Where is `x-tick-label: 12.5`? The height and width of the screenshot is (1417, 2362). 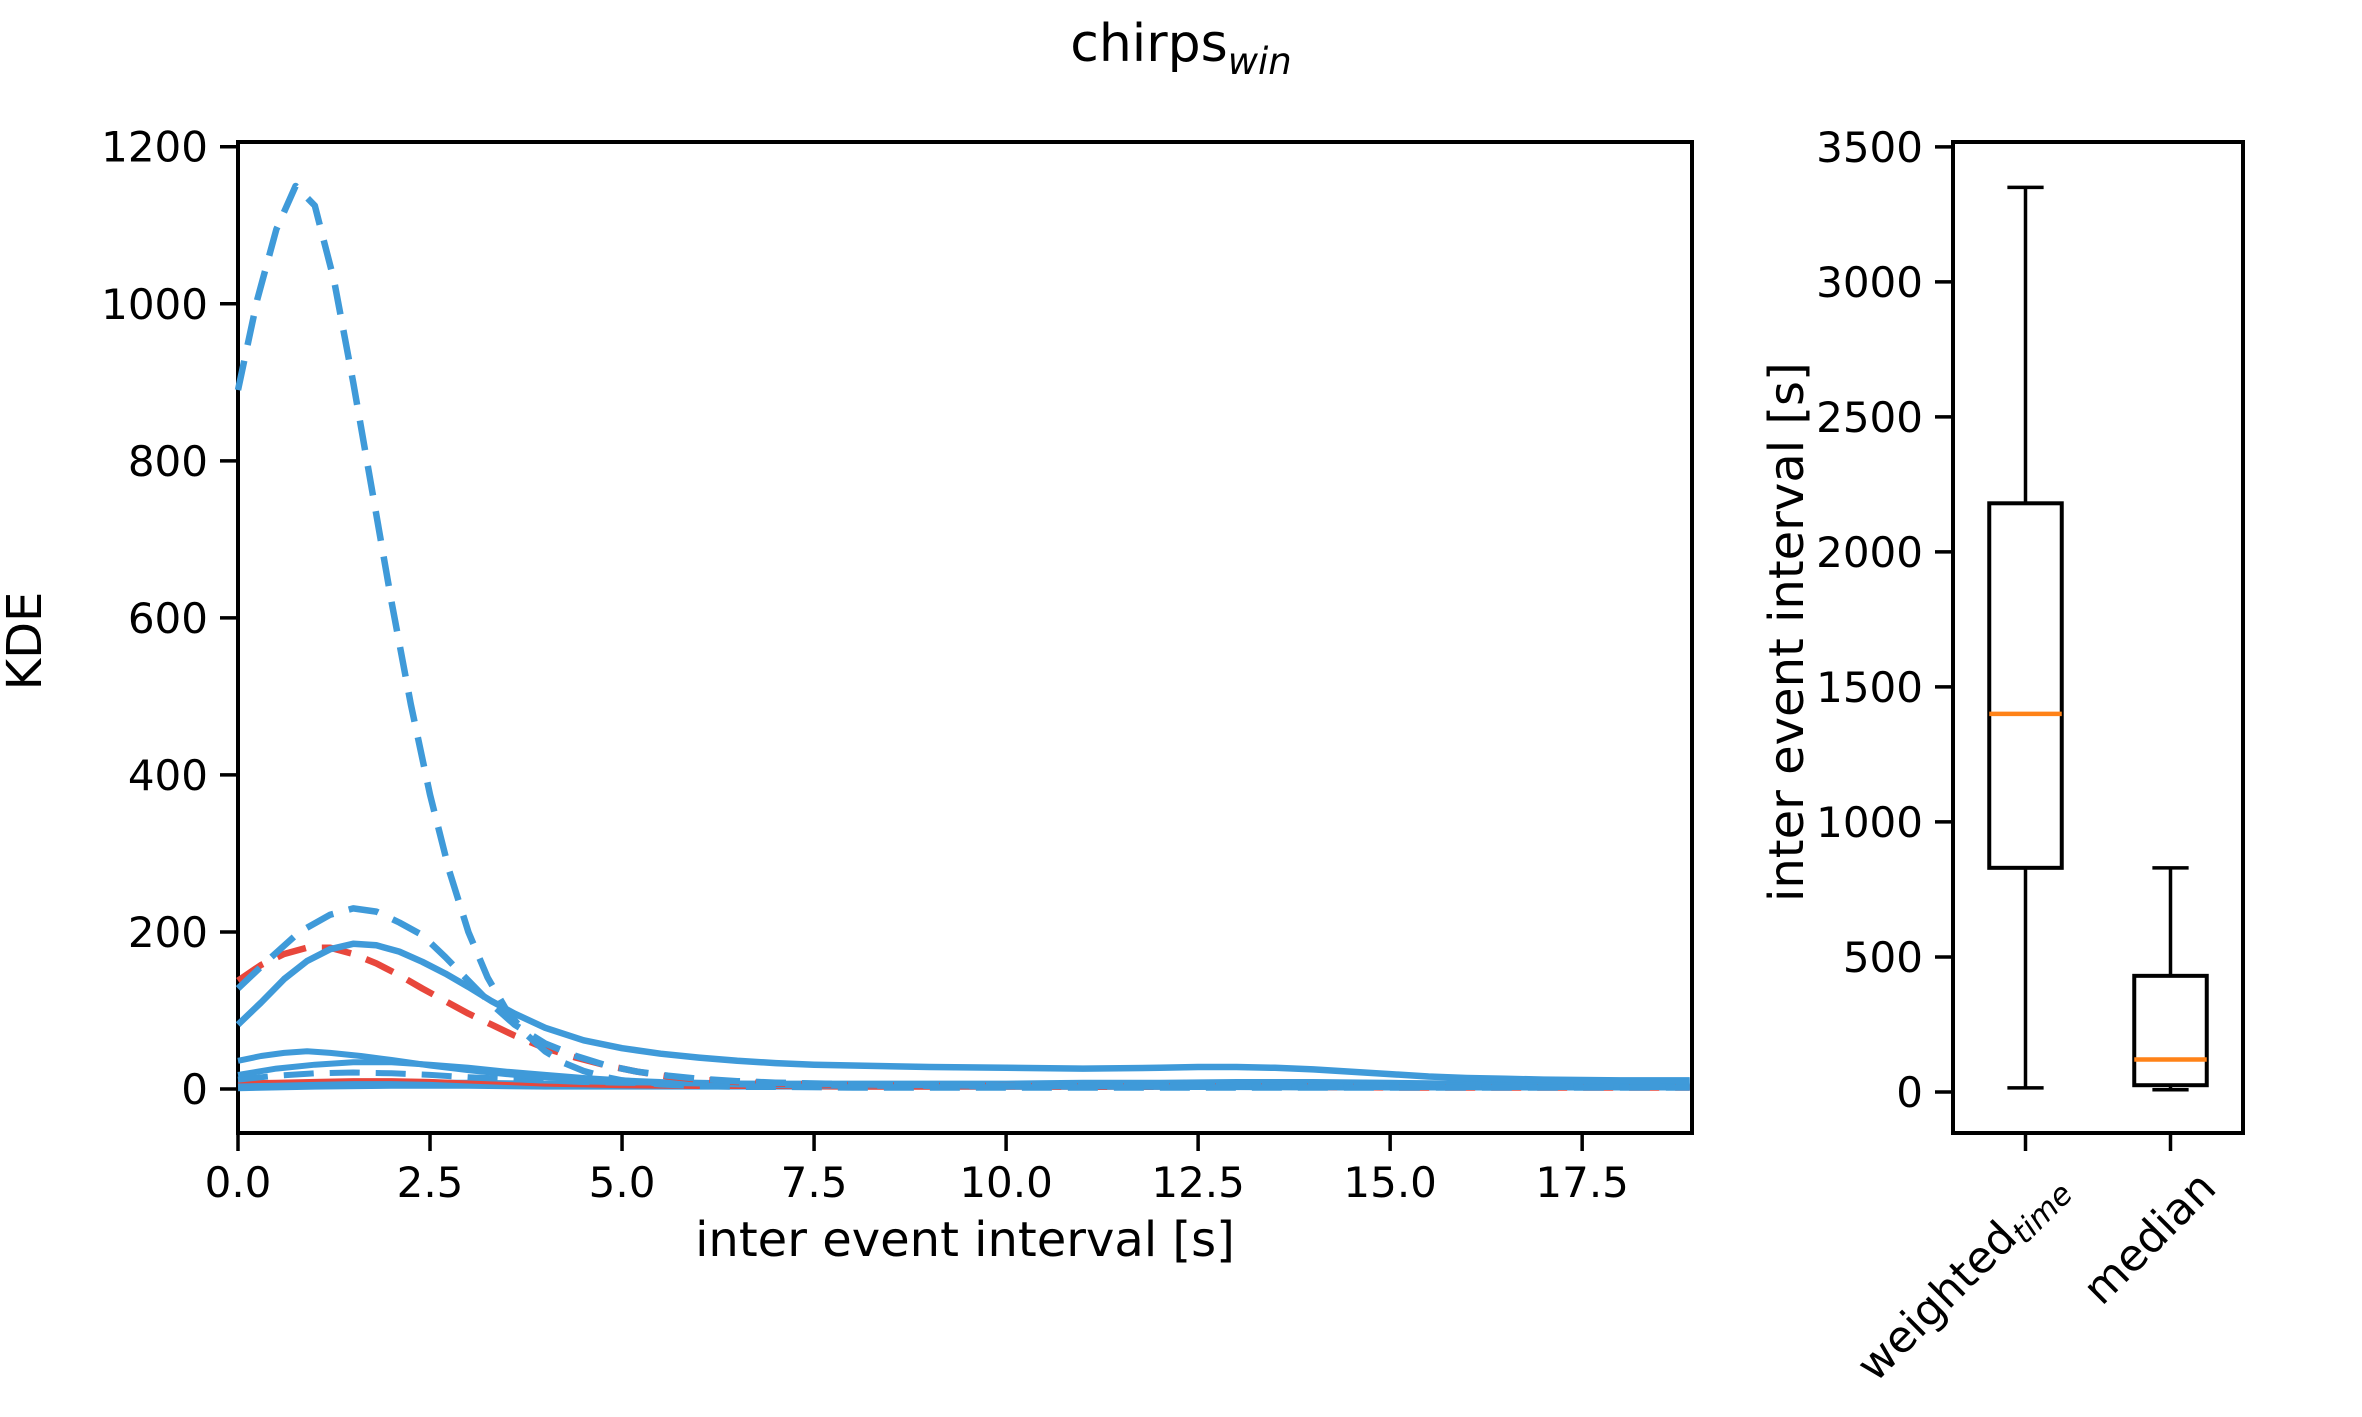
x-tick-label: 12.5 is located at coordinates (1198, 1182).